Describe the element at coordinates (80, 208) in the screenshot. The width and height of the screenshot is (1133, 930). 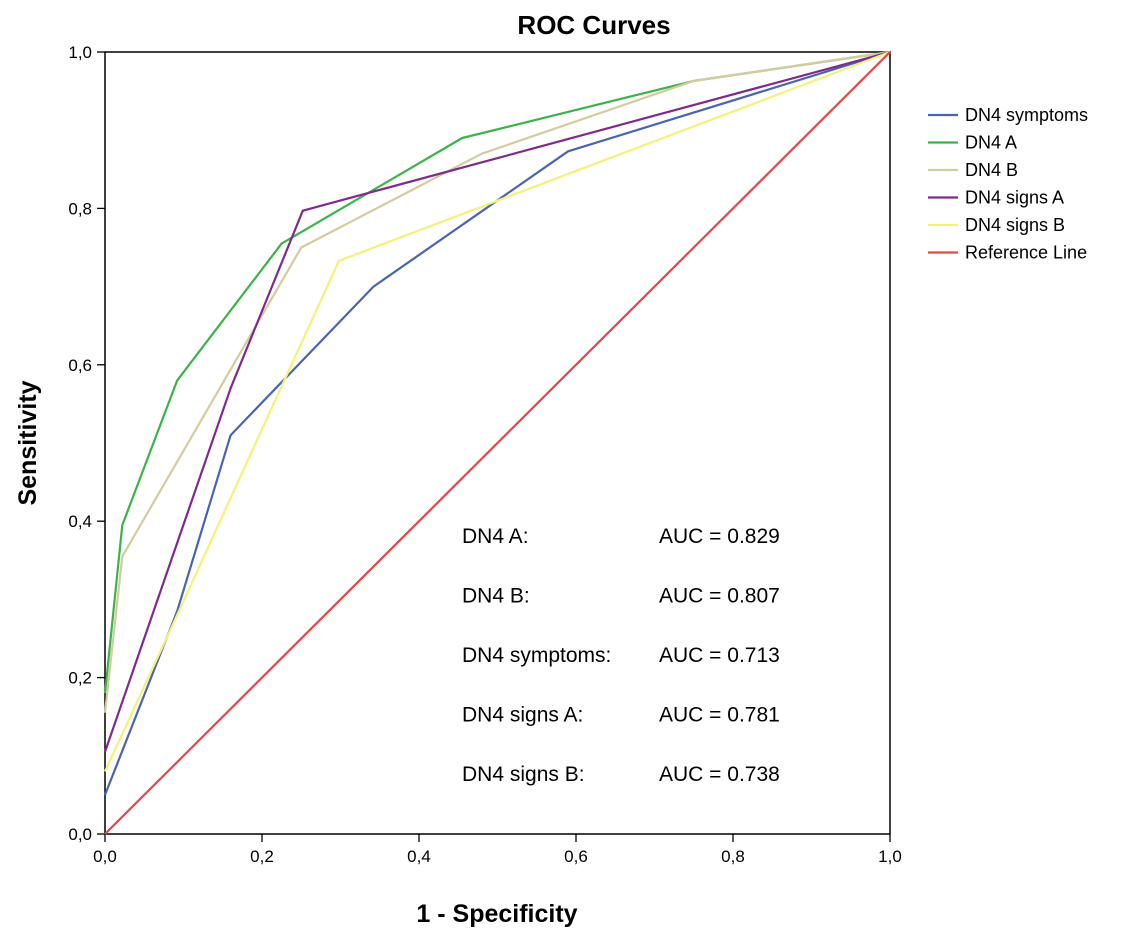
I see `y-tick-label: 0,8` at that location.